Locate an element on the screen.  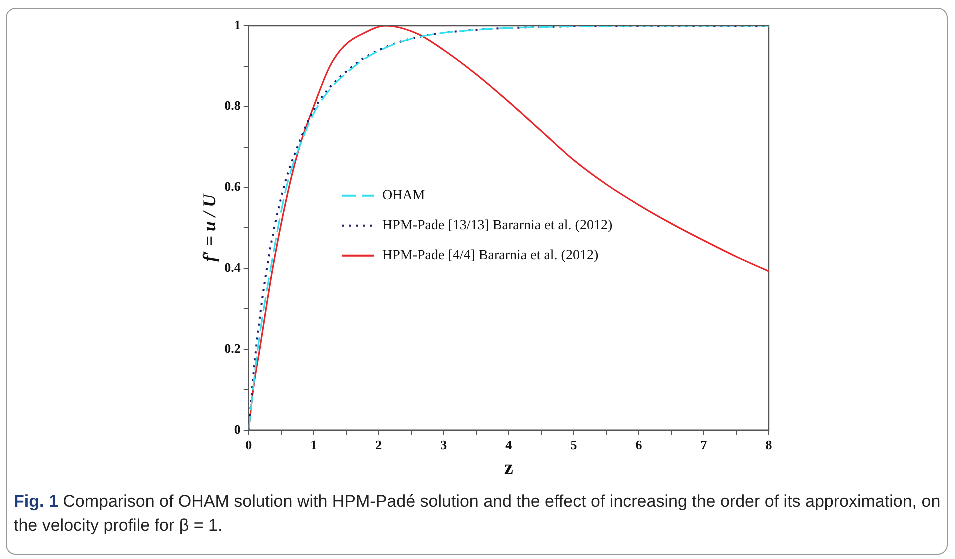
y-tick-label: 0 is located at coordinates (237, 429).